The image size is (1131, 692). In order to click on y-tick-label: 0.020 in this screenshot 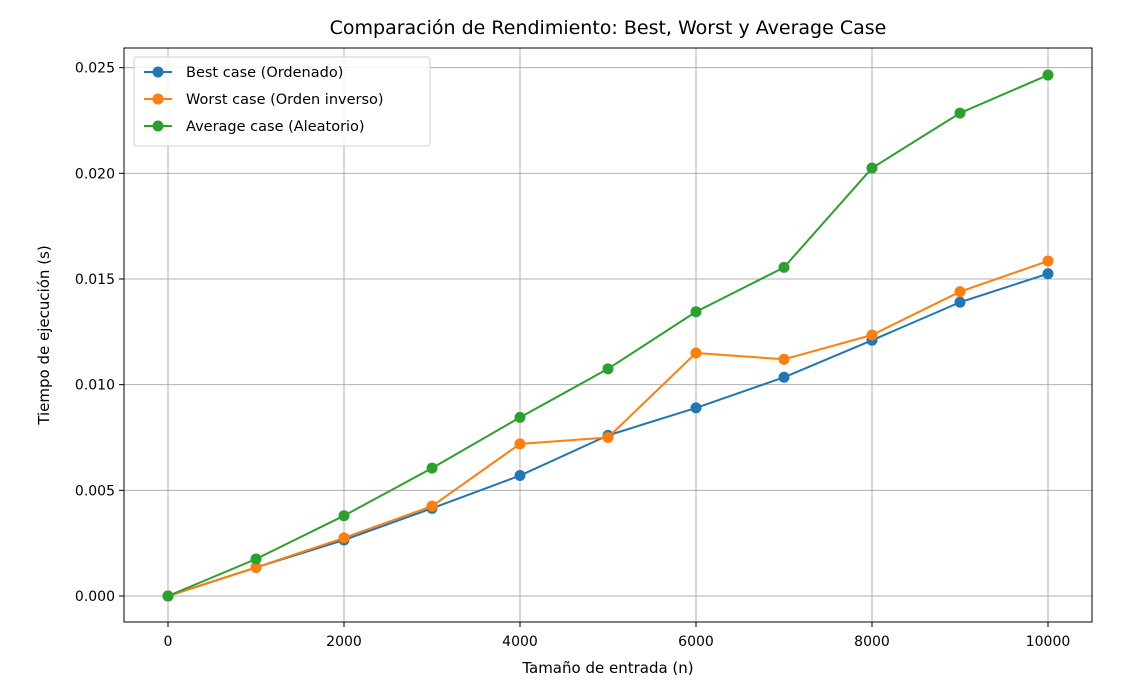, I will do `click(95, 174)`.